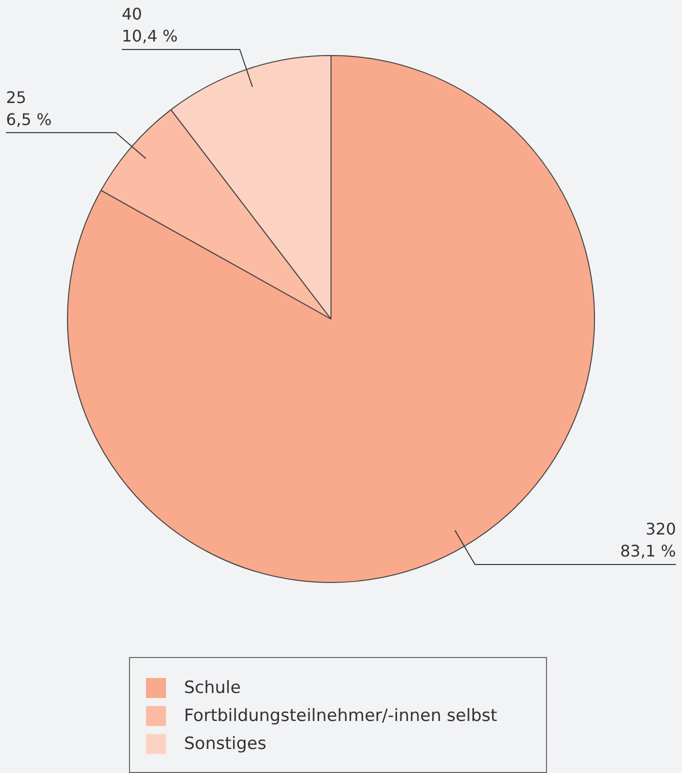 The width and height of the screenshot is (682, 773). Describe the element at coordinates (648, 540) in the screenshot. I see `data-label: 320 83,1 %` at that location.